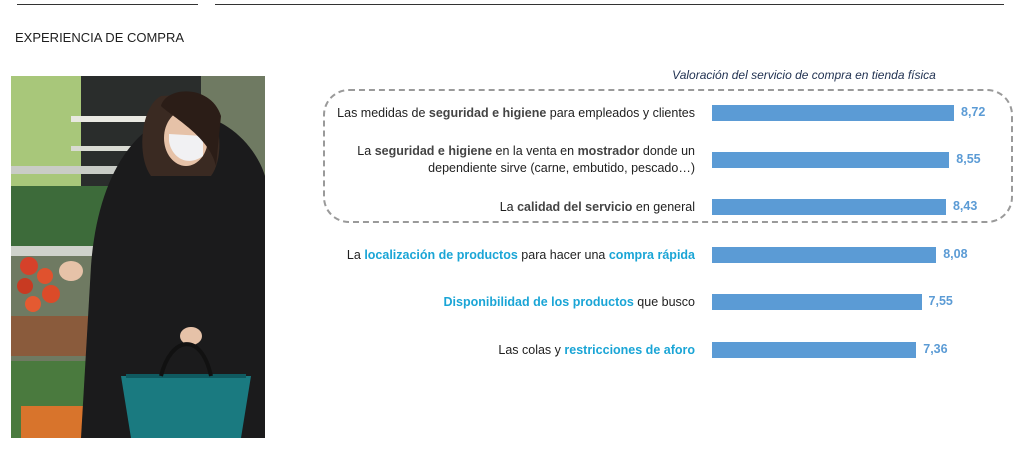  I want to click on top-rule-right, so click(609, 4).